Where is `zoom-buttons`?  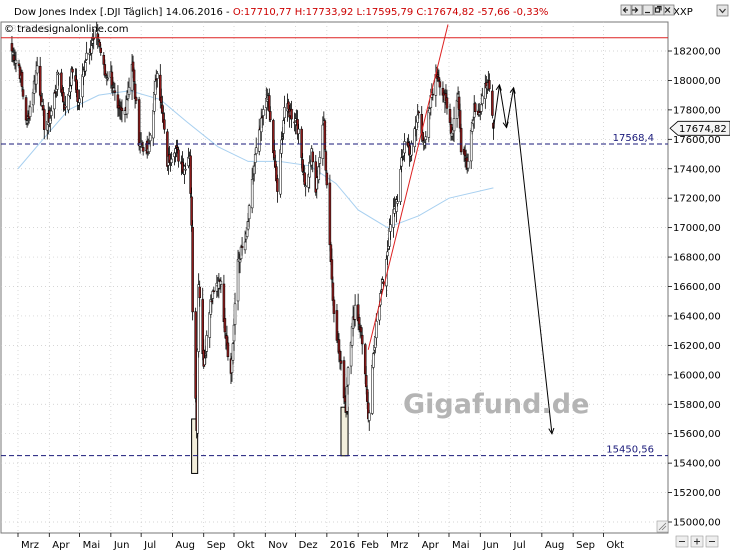 zoom-buttons is located at coordinates (697, 541).